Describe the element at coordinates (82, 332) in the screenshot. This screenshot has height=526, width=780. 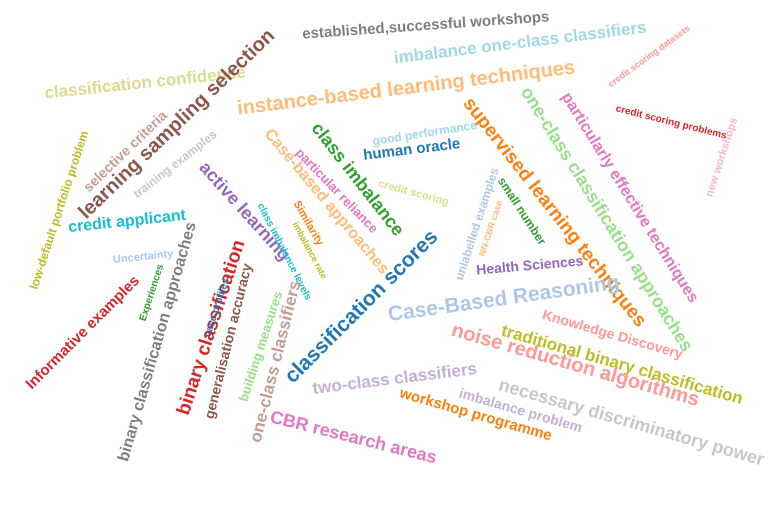
I see `word: Informative examples` at that location.